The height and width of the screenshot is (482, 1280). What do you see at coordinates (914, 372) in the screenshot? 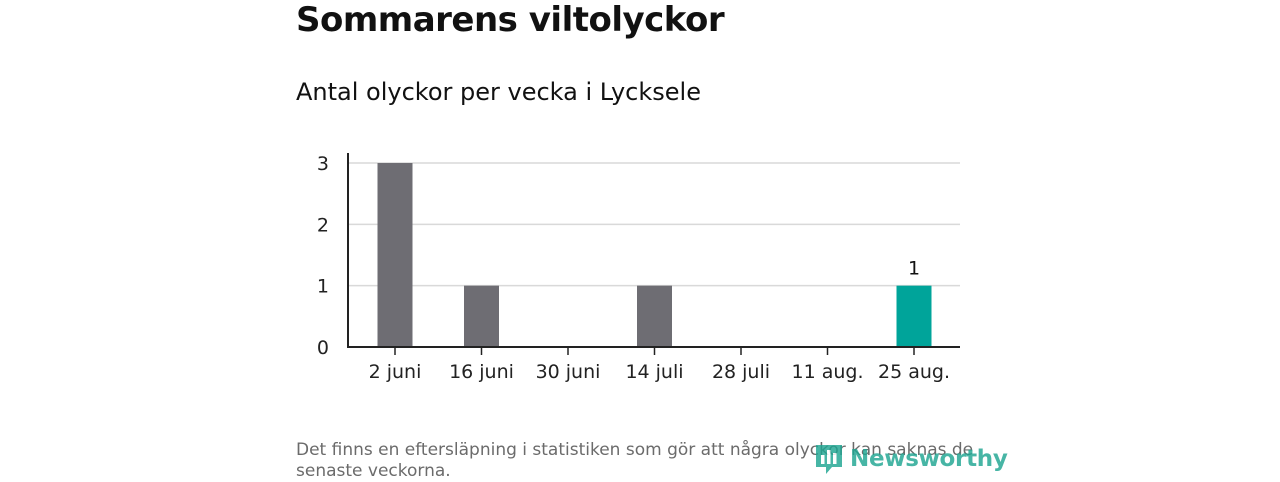
I see `x-tick-label: 25 aug.` at bounding box center [914, 372].